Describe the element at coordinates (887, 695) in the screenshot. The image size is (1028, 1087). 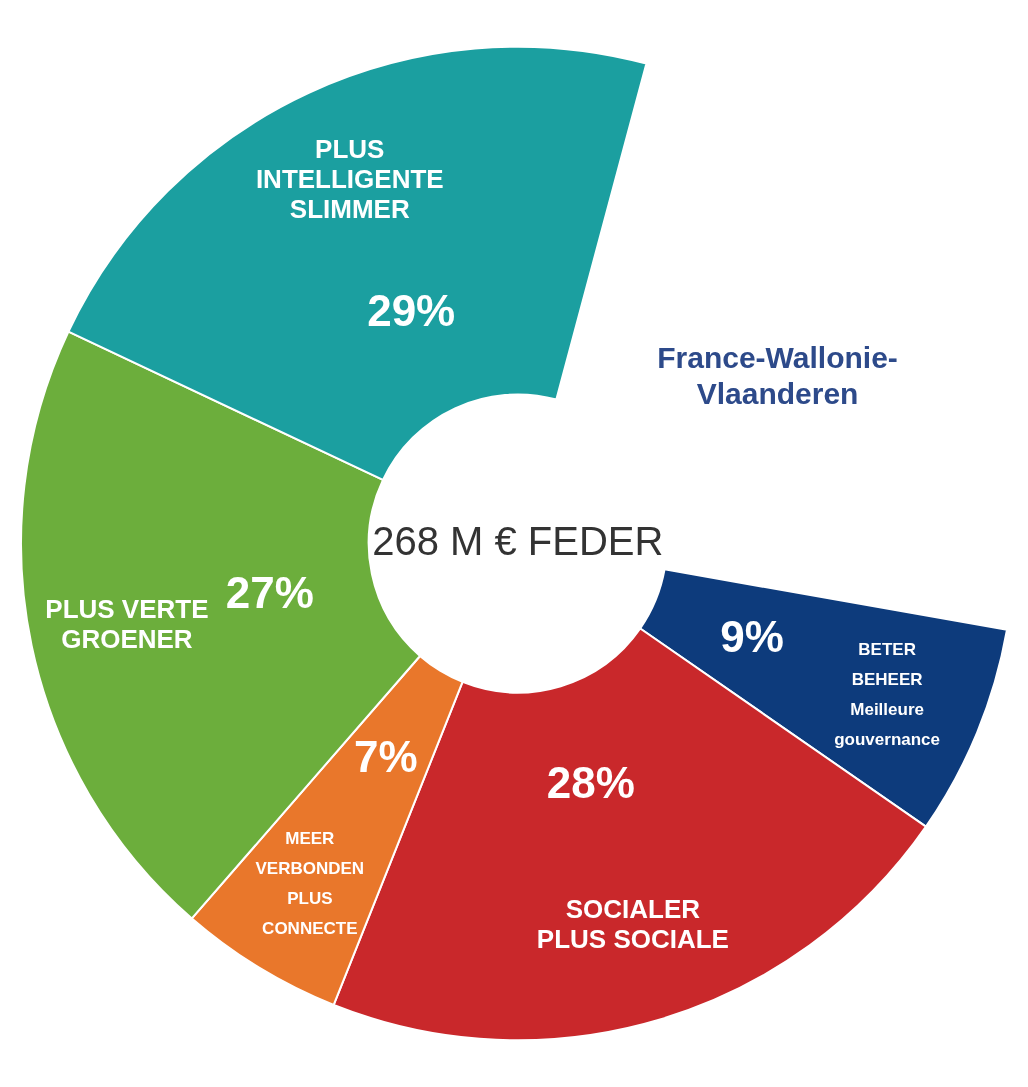
I see `slice-label: BETER BEHEER Meilleure gouvernance` at that location.